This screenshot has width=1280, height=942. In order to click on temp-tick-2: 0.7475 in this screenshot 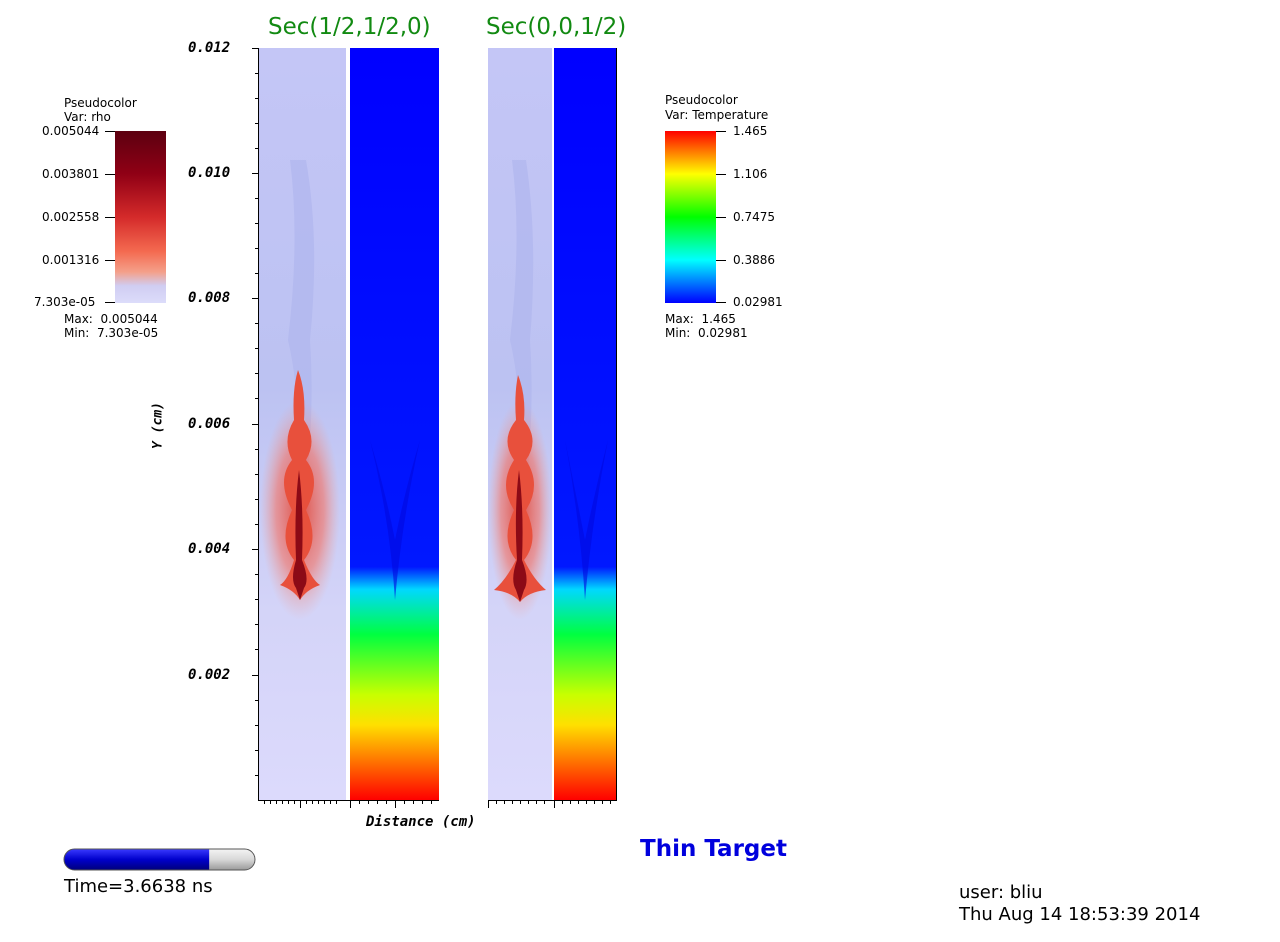, I will do `click(754, 217)`.